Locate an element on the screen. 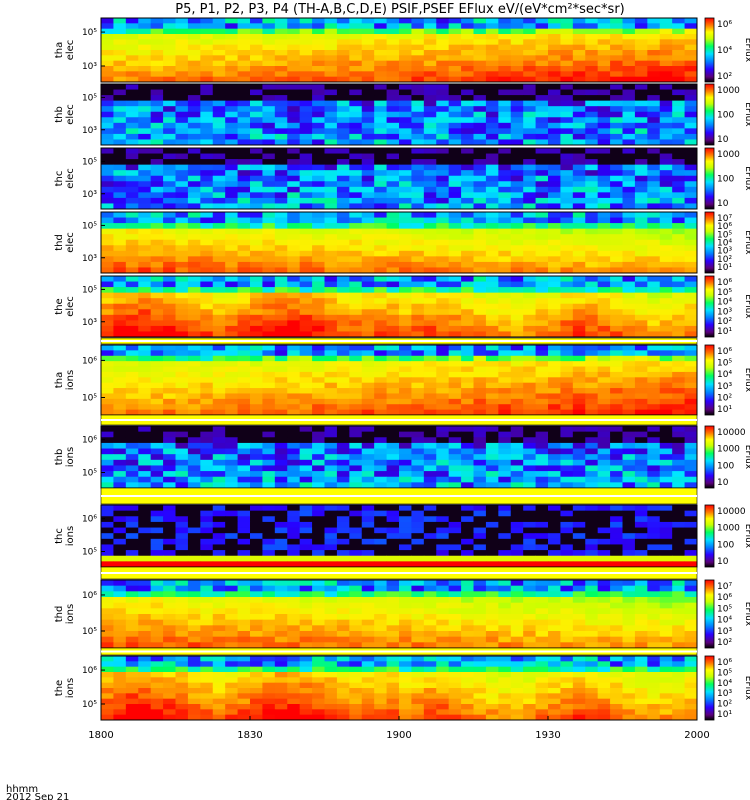  probe-label: thd is located at coordinates (59, 242).